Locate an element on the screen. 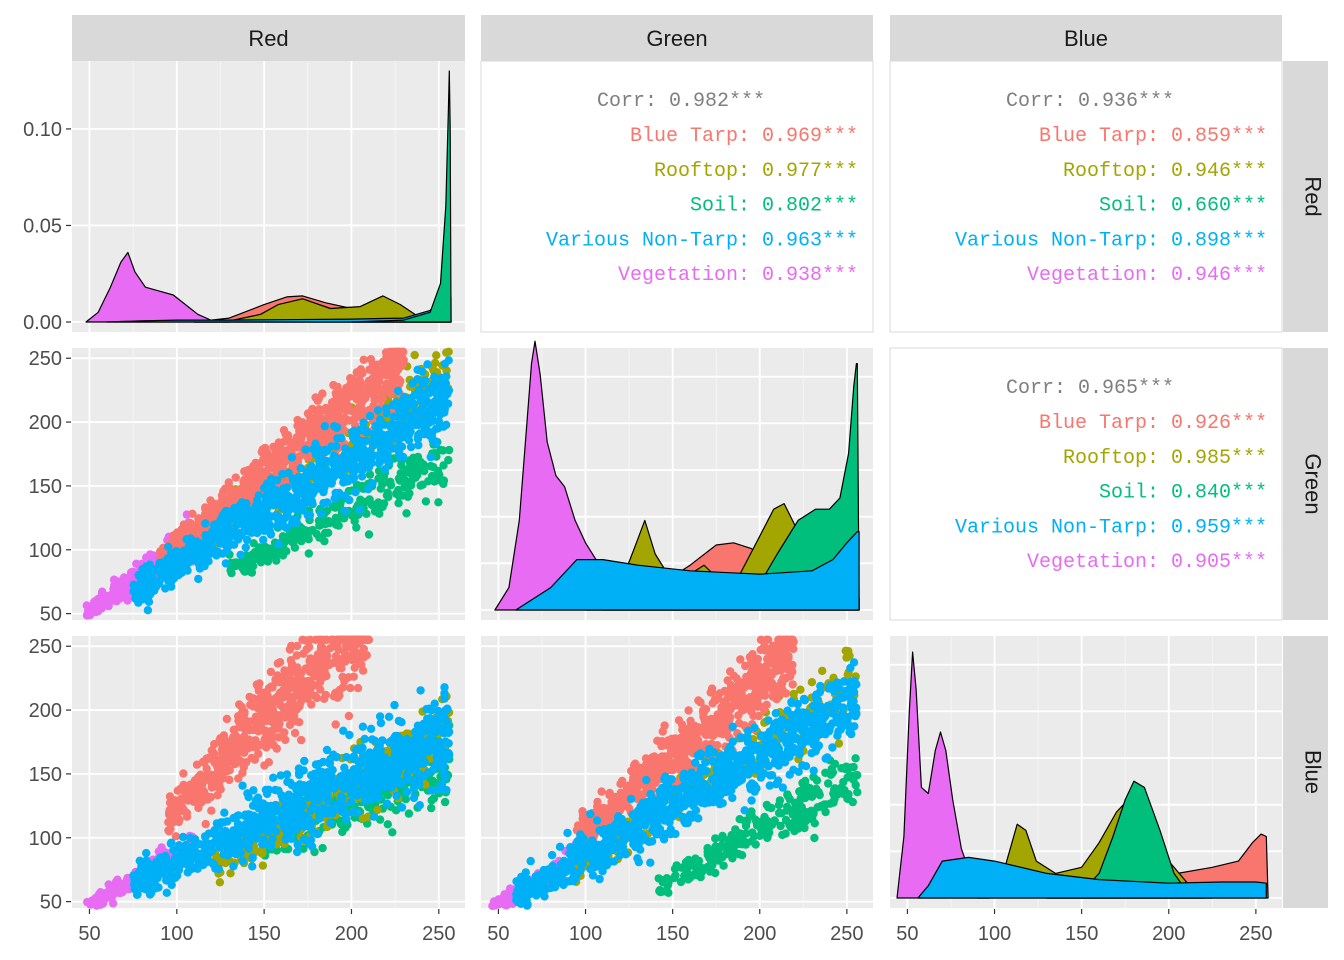  strip-label-top: Green is located at coordinates (676, 38).